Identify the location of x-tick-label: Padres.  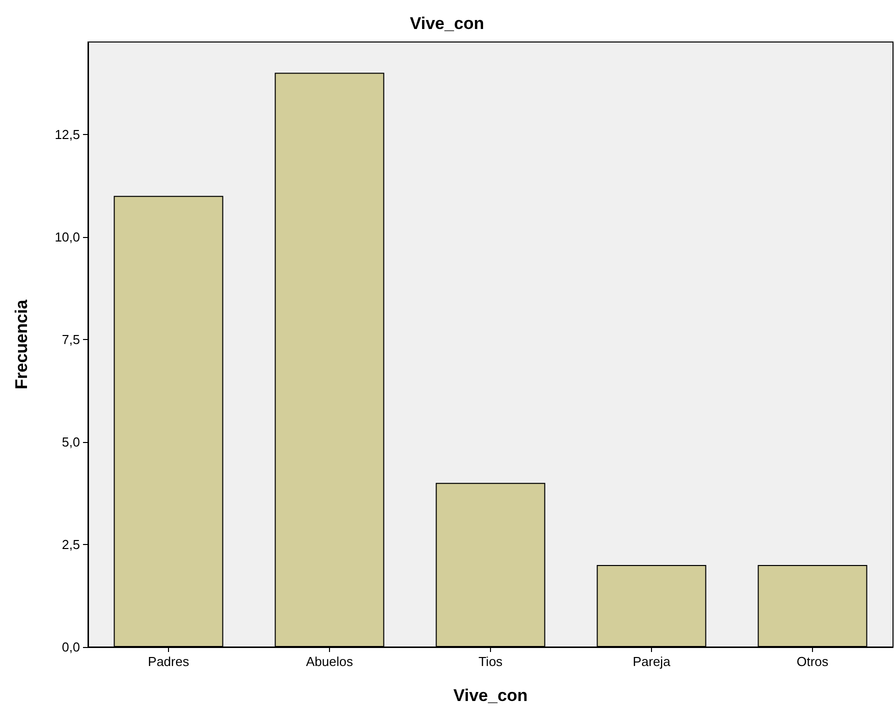
(169, 661).